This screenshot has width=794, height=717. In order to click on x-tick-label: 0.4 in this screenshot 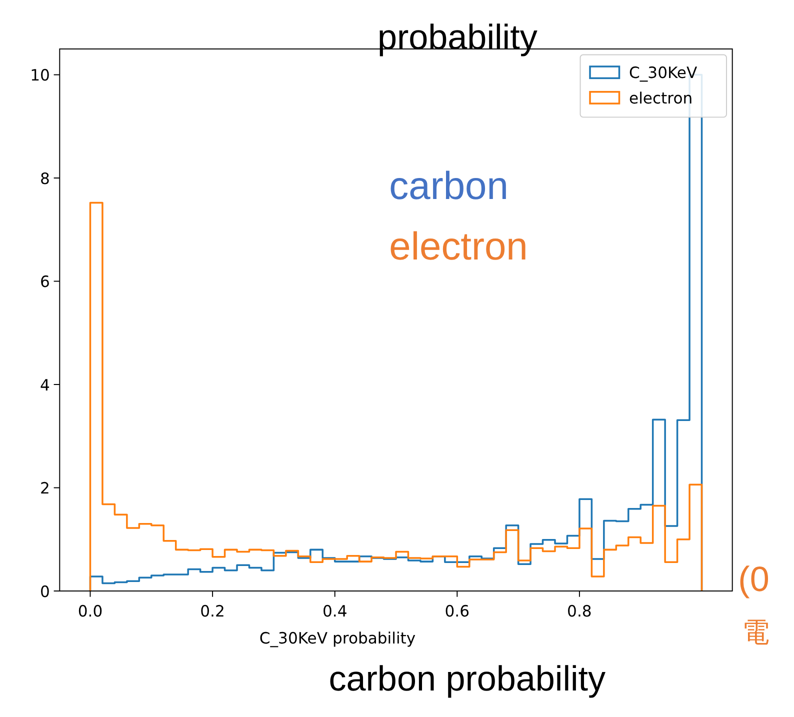, I will do `click(335, 611)`.